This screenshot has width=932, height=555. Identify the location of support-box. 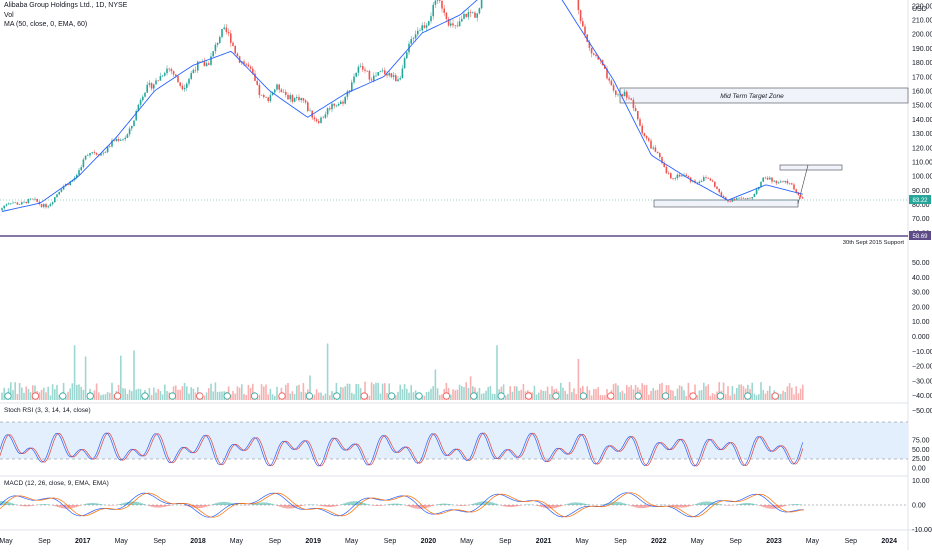
(726, 203).